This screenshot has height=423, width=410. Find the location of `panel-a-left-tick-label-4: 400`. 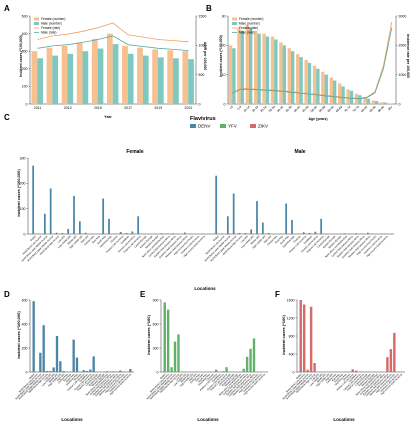

panel-a-left-tick-label-4: 400 is located at coordinates (25, 34).